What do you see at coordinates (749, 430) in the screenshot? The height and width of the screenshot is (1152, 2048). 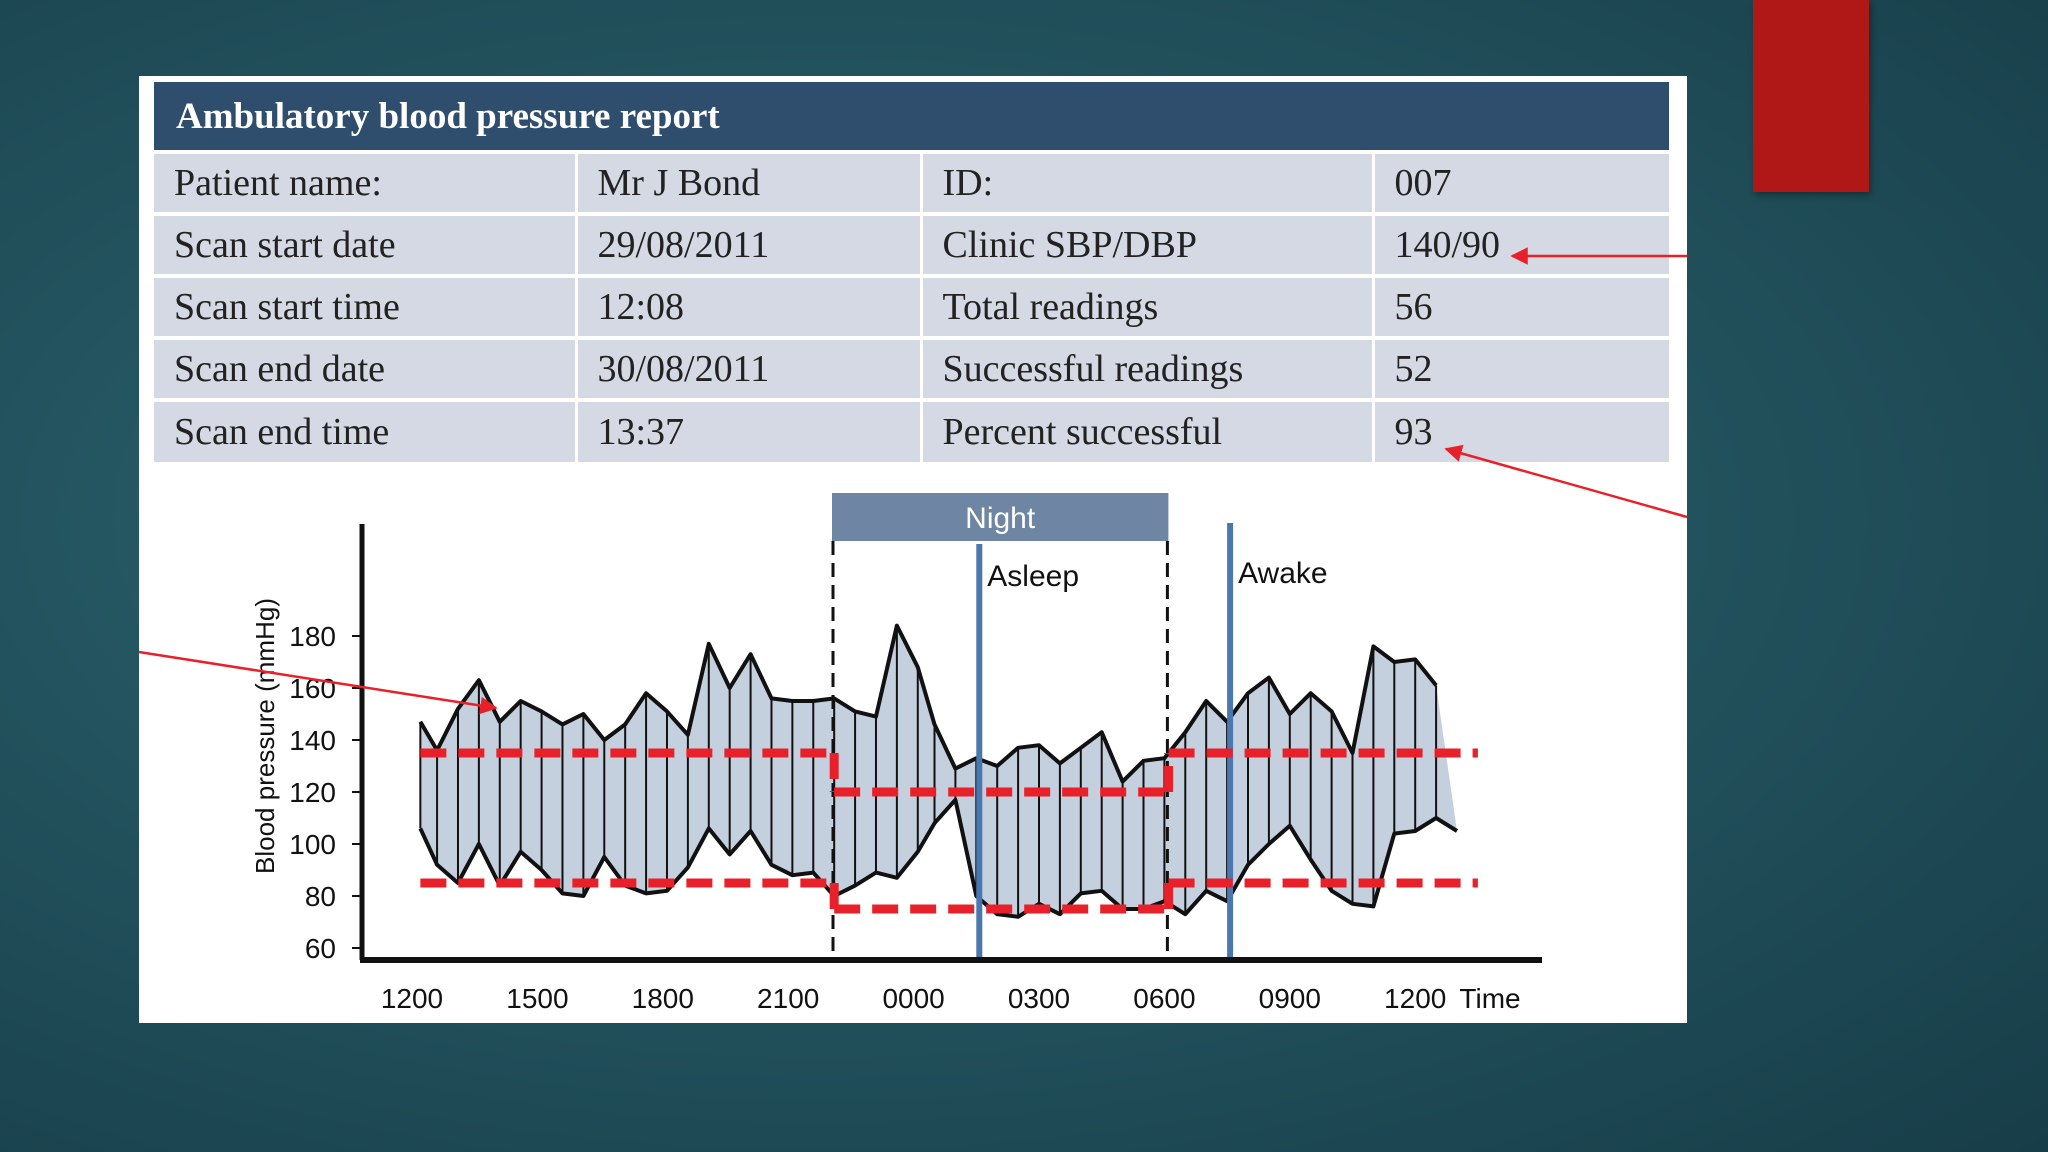 I see `field-value: 13:37` at bounding box center [749, 430].